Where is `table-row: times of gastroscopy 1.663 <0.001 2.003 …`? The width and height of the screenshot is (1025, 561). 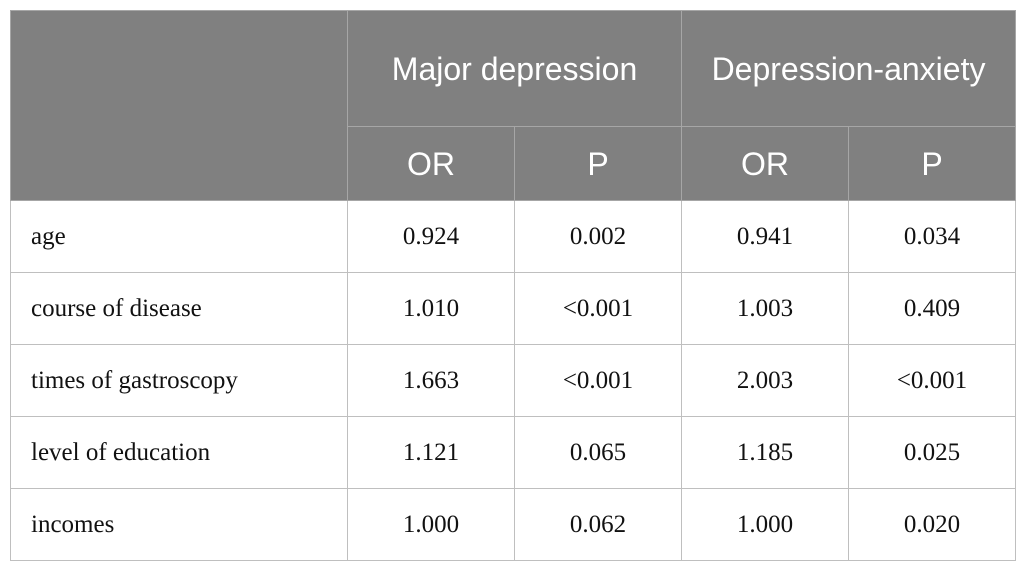
table-row: times of gastroscopy 1.663 <0.001 2.003 … is located at coordinates (513, 380).